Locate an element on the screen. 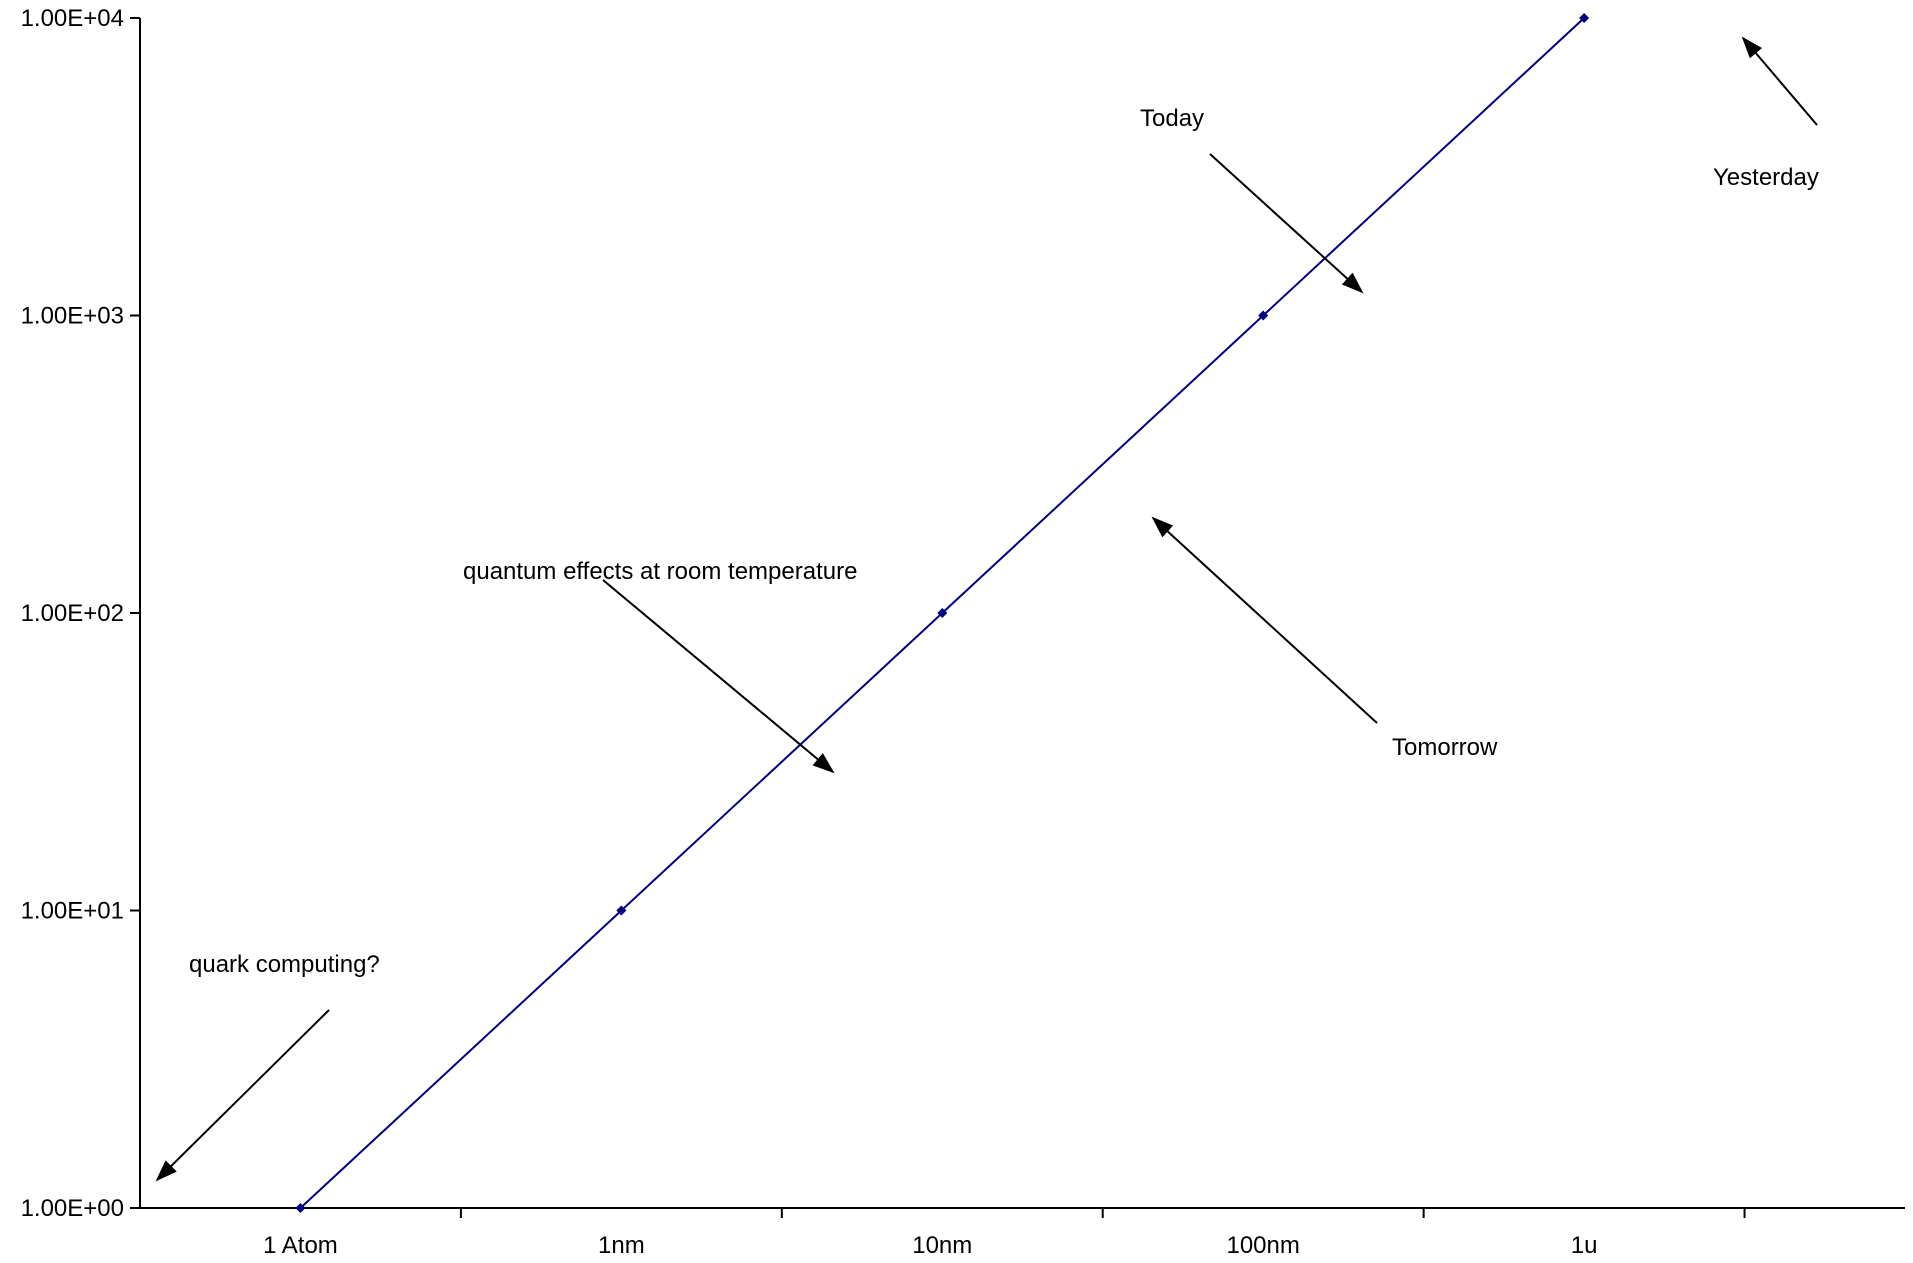 The height and width of the screenshot is (1263, 1913). y-tick-label: 1.00E+00 is located at coordinates (72, 1208).